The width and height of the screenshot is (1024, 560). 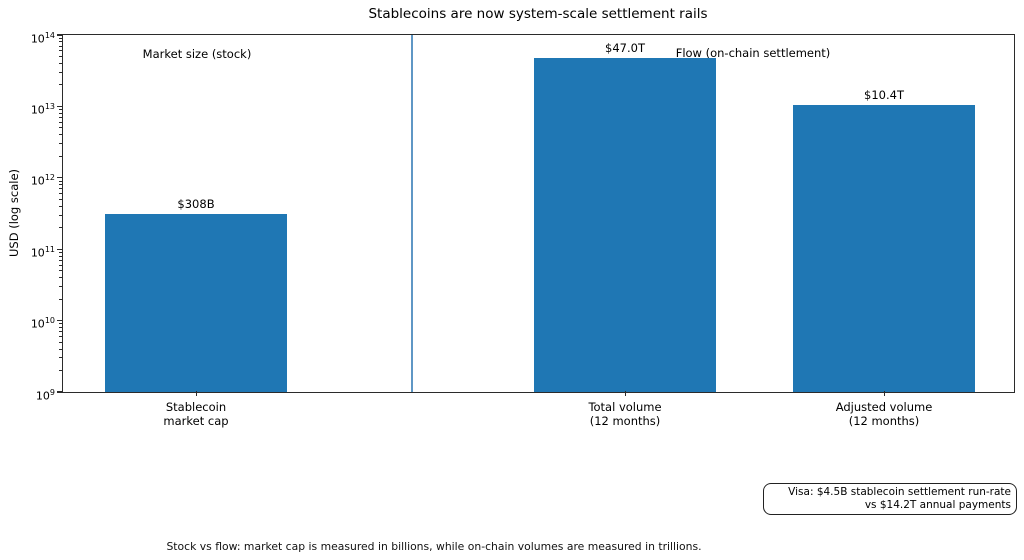 I want to click on bar-value-label-2: $10.4T, so click(x=884, y=95).